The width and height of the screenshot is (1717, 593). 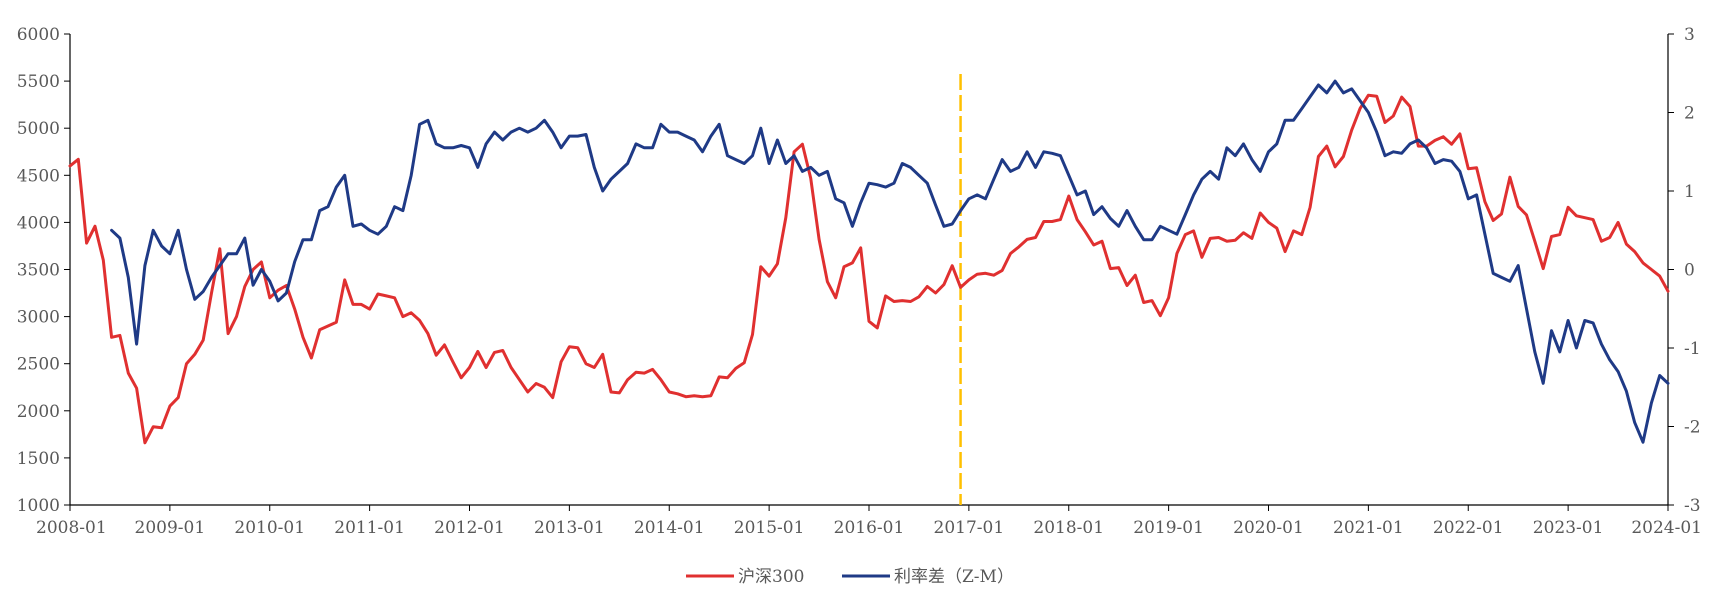 I want to click on right-y-axis: -3 -2 -1 0 1 2 3, so click(x=1684, y=270).